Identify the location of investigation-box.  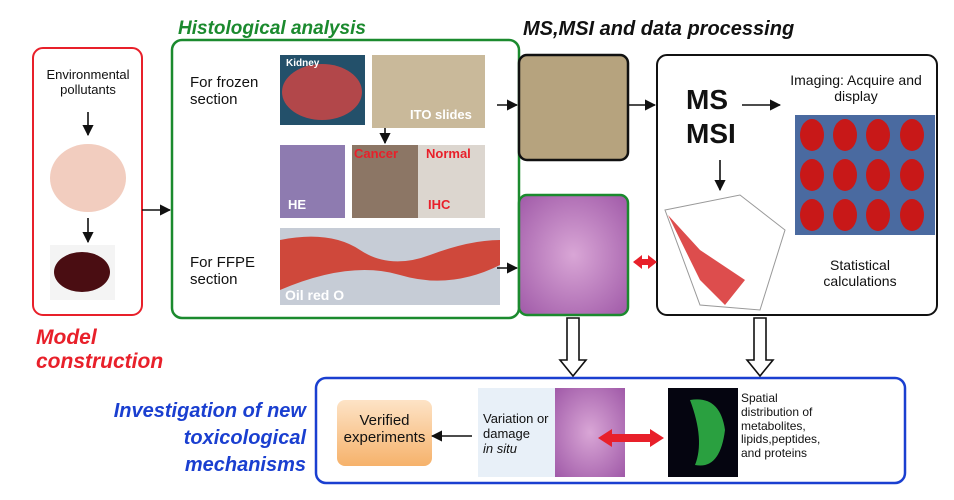
(610, 430).